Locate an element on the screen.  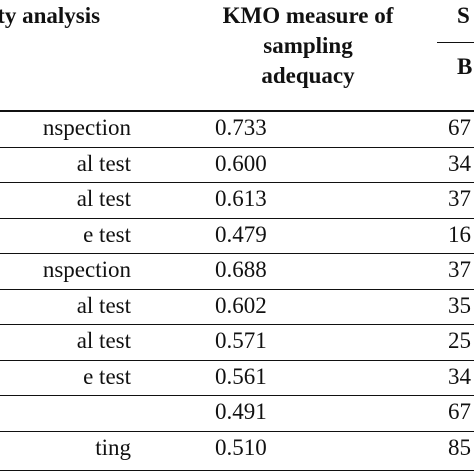
table-row: al test 0.602 35 is located at coordinates (237, 306).